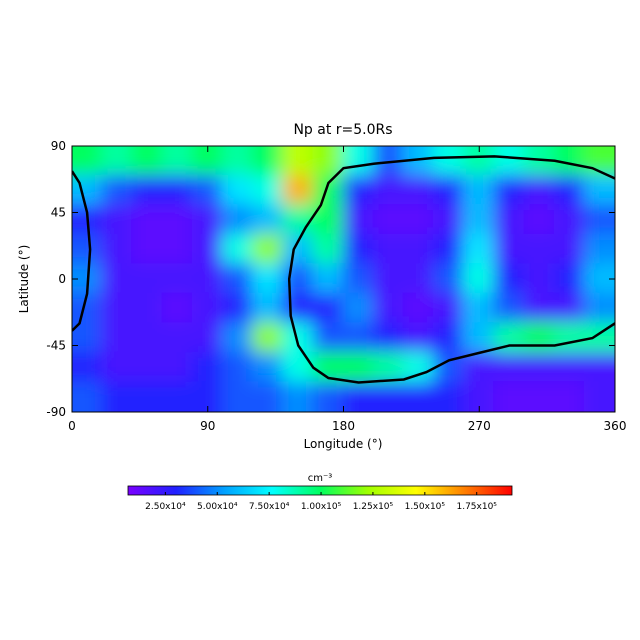 This screenshot has height=640, width=640. What do you see at coordinates (342, 130) in the screenshot?
I see `chart-title: Np at r=5.0Rs` at bounding box center [342, 130].